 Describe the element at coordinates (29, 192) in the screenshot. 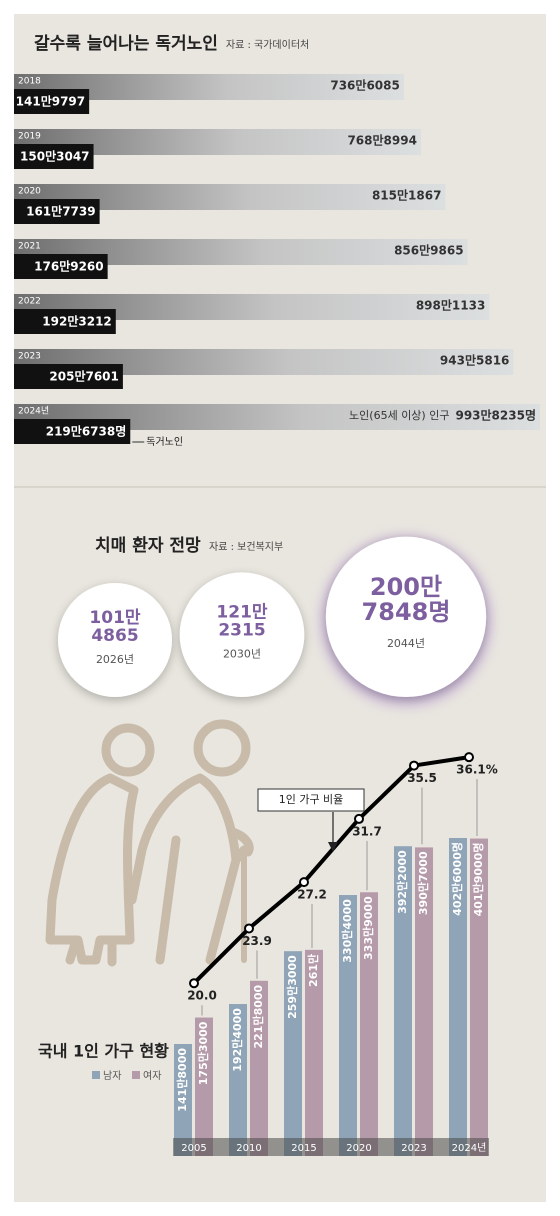

I see `year-label: 2020` at that location.